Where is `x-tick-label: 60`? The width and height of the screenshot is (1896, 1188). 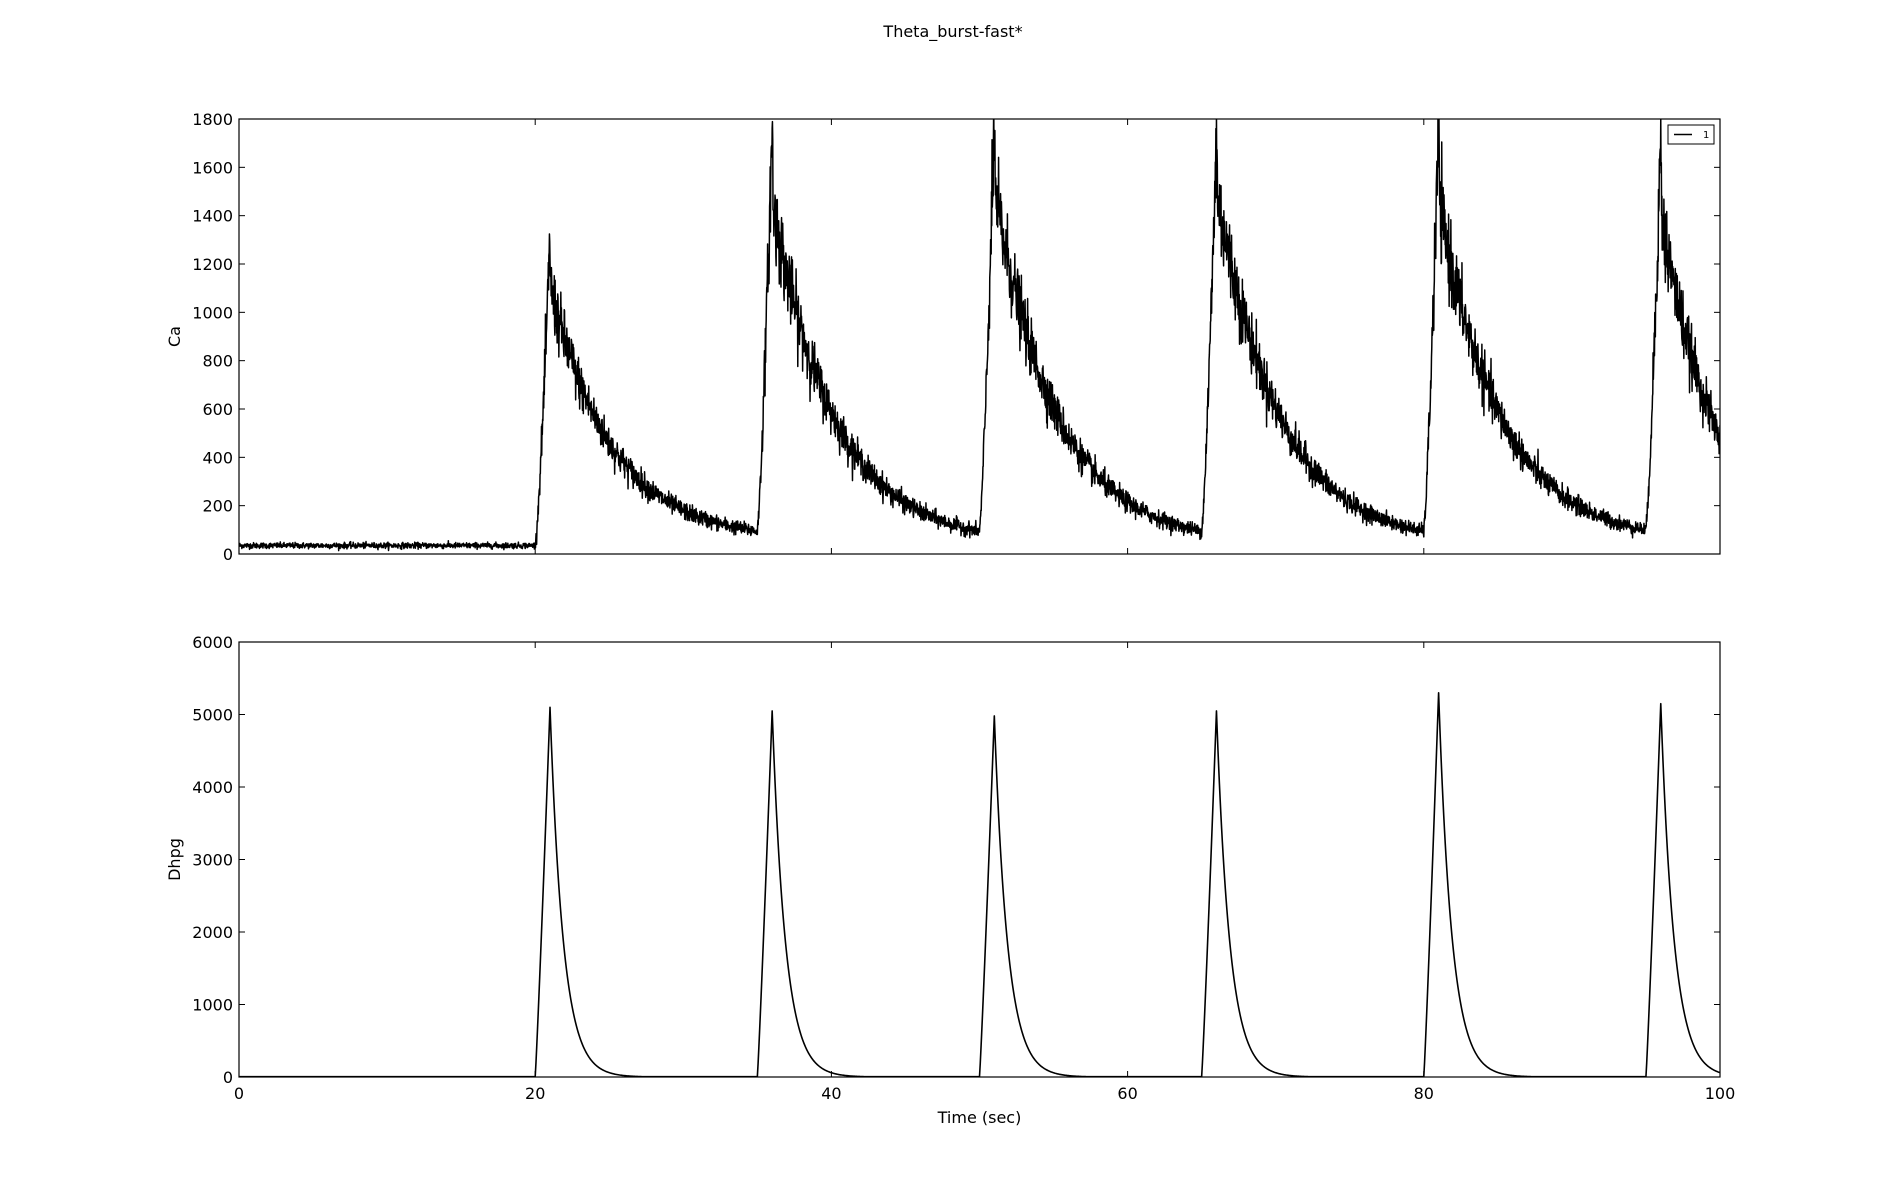 x-tick-label: 60 is located at coordinates (1127, 1093).